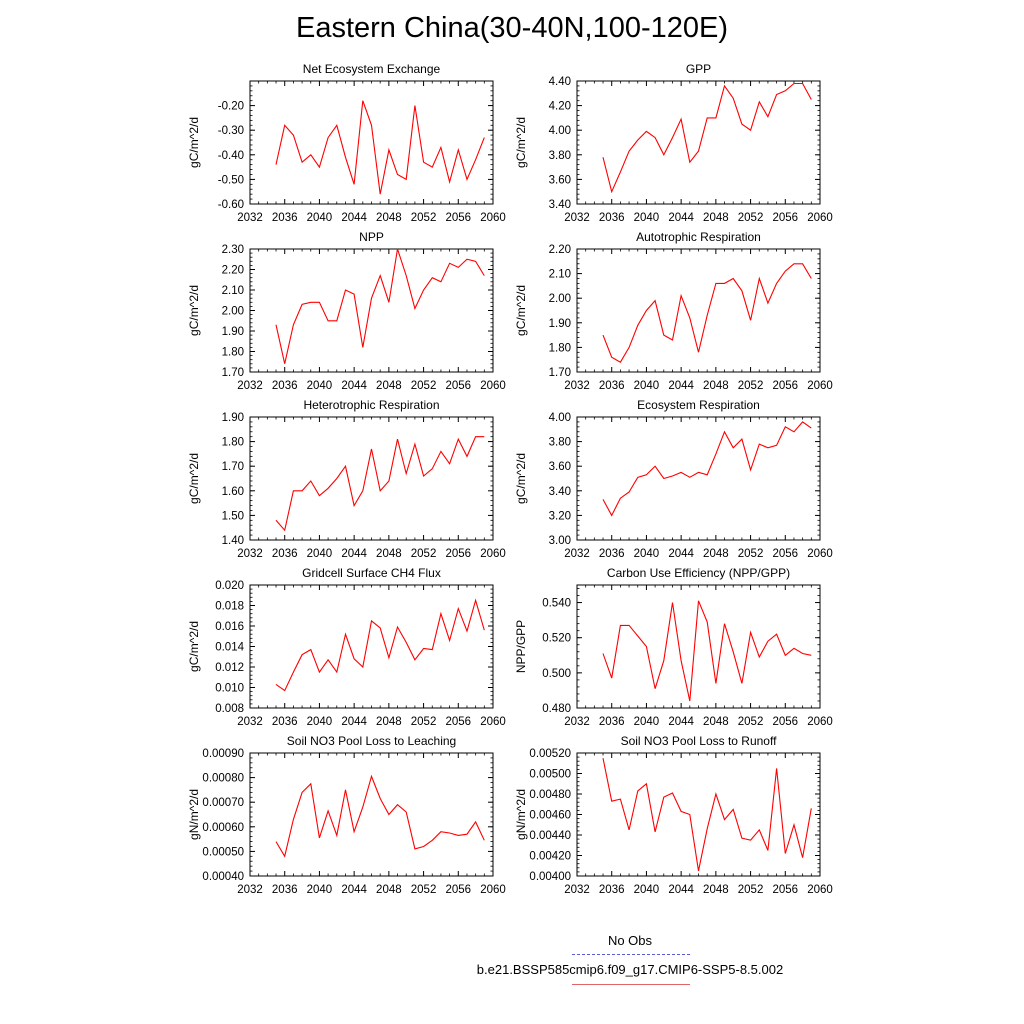  I want to click on y-tick-label: 1.40, so click(233, 541).